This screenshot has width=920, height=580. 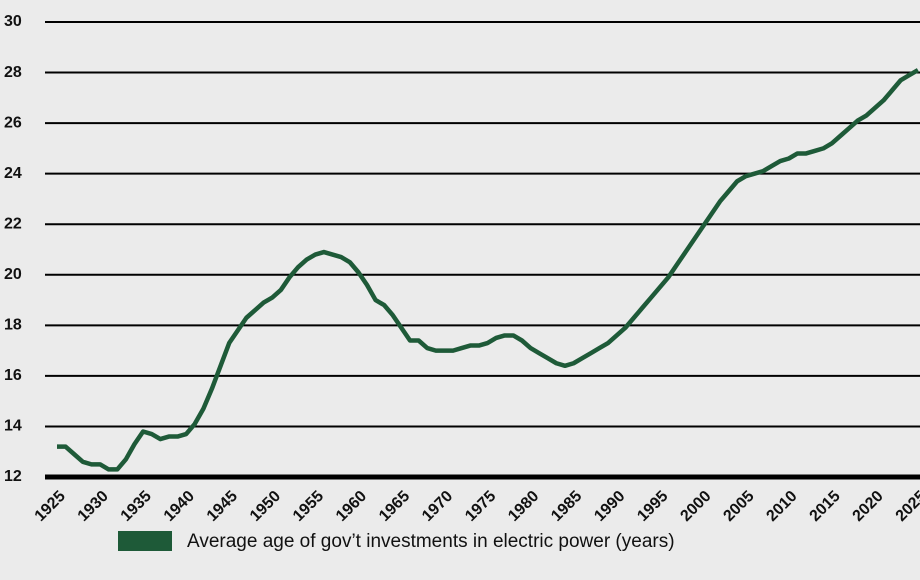 I want to click on x-tick-label: 1955, so click(x=308, y=506).